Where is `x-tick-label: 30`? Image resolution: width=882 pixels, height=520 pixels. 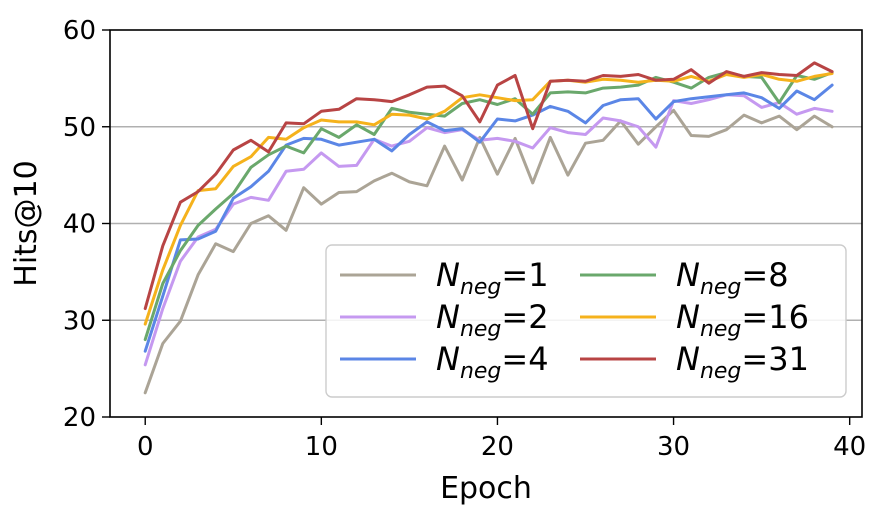 x-tick-label: 30 is located at coordinates (673, 447).